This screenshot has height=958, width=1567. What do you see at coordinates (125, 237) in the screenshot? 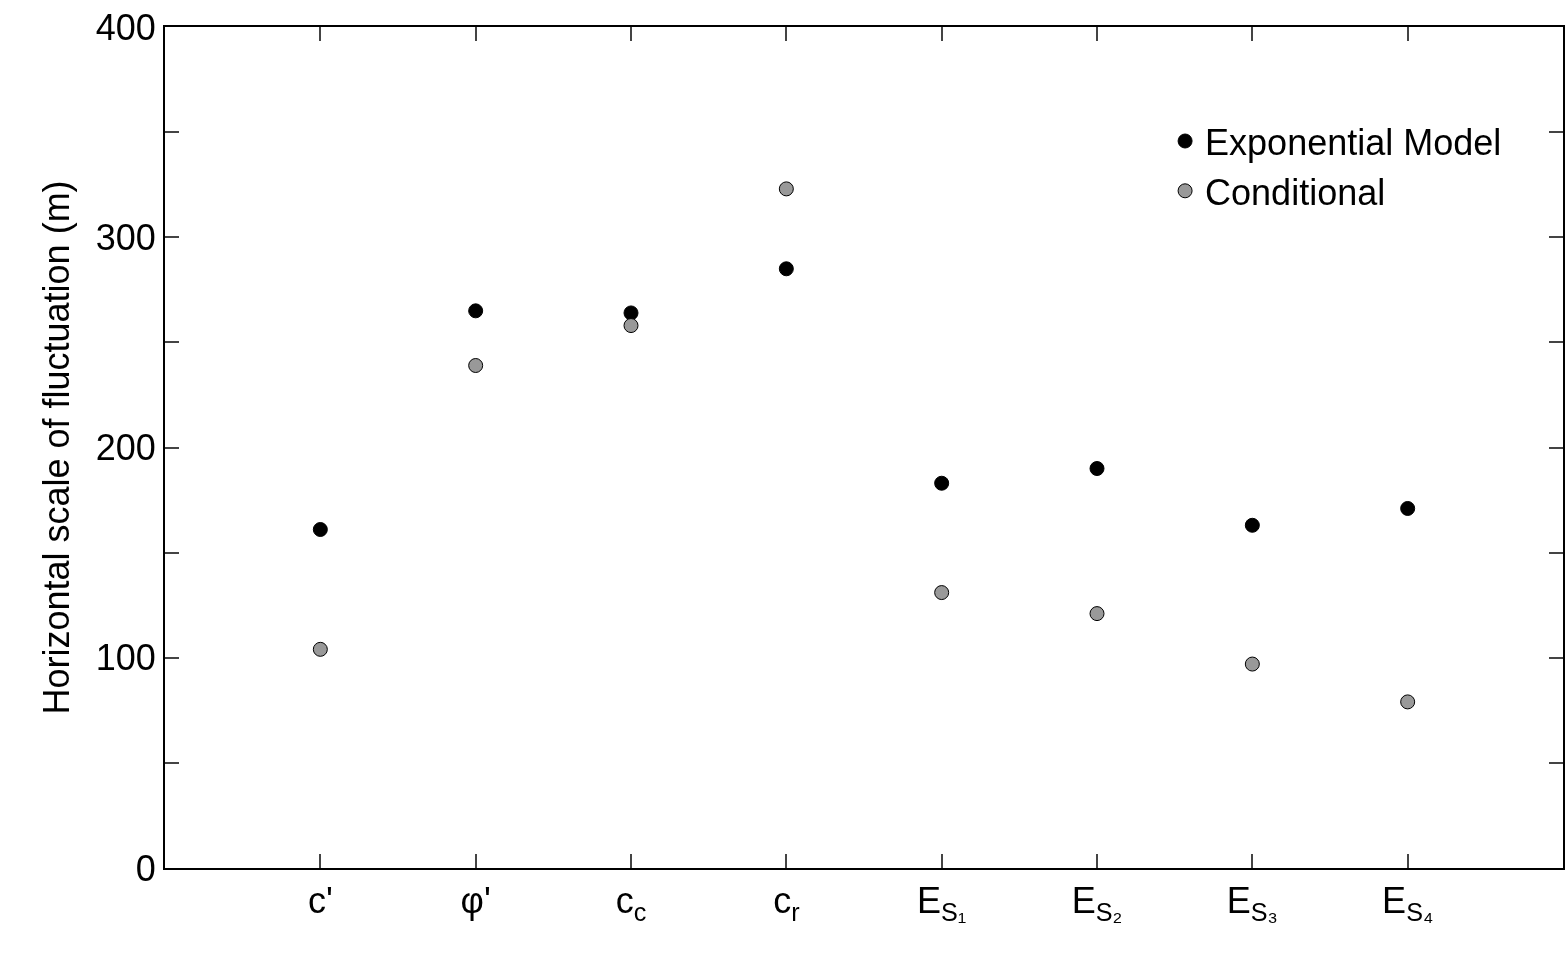
I see `y-tick-label: 300` at bounding box center [125, 237].